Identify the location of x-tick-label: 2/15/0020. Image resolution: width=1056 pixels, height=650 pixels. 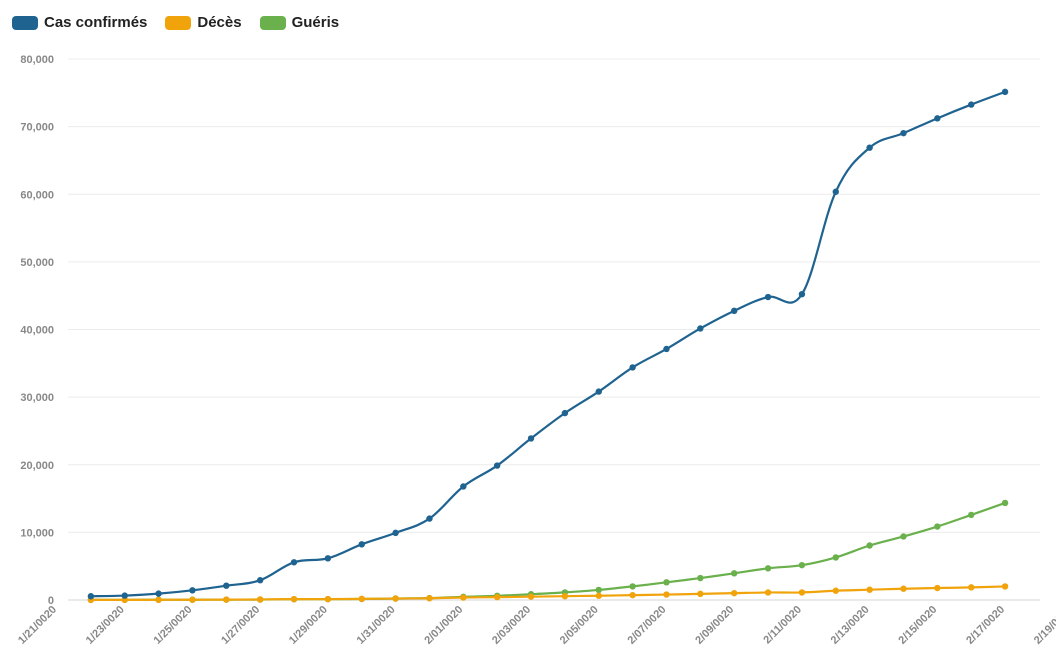
(917, 625).